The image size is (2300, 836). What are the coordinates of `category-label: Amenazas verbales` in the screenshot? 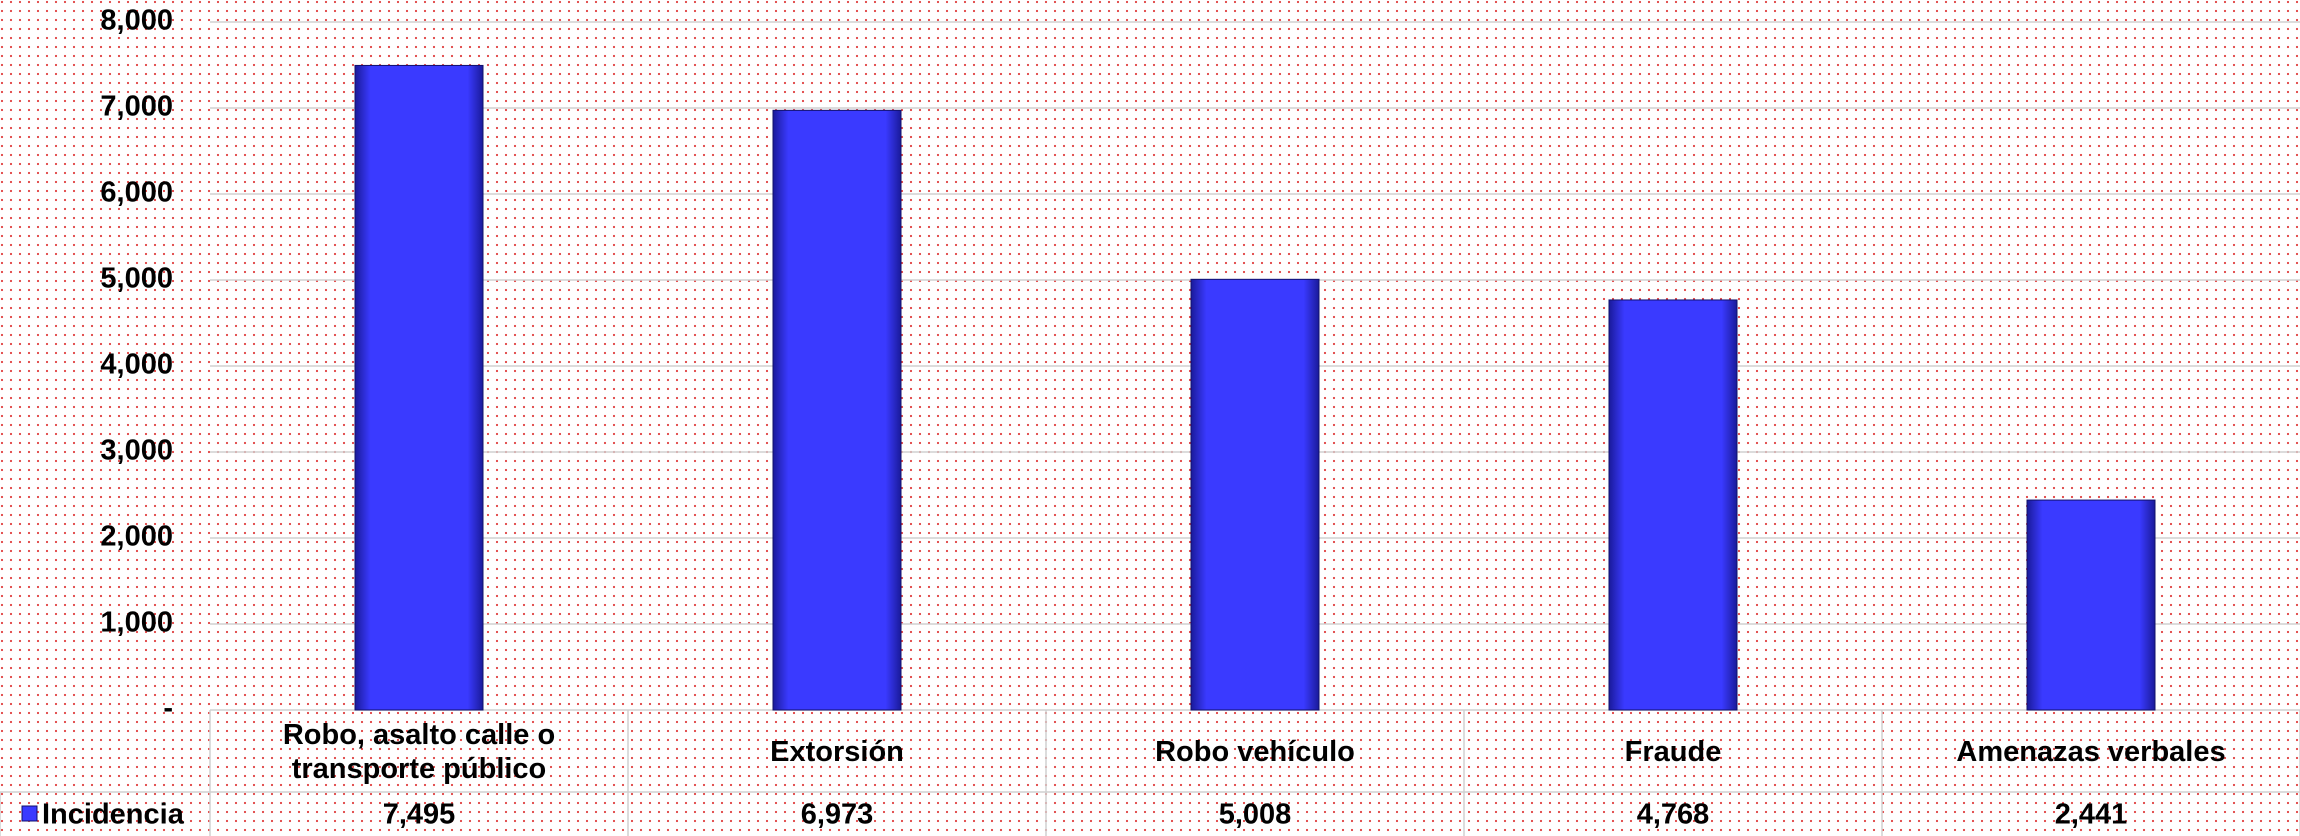 It's located at (2090, 752).